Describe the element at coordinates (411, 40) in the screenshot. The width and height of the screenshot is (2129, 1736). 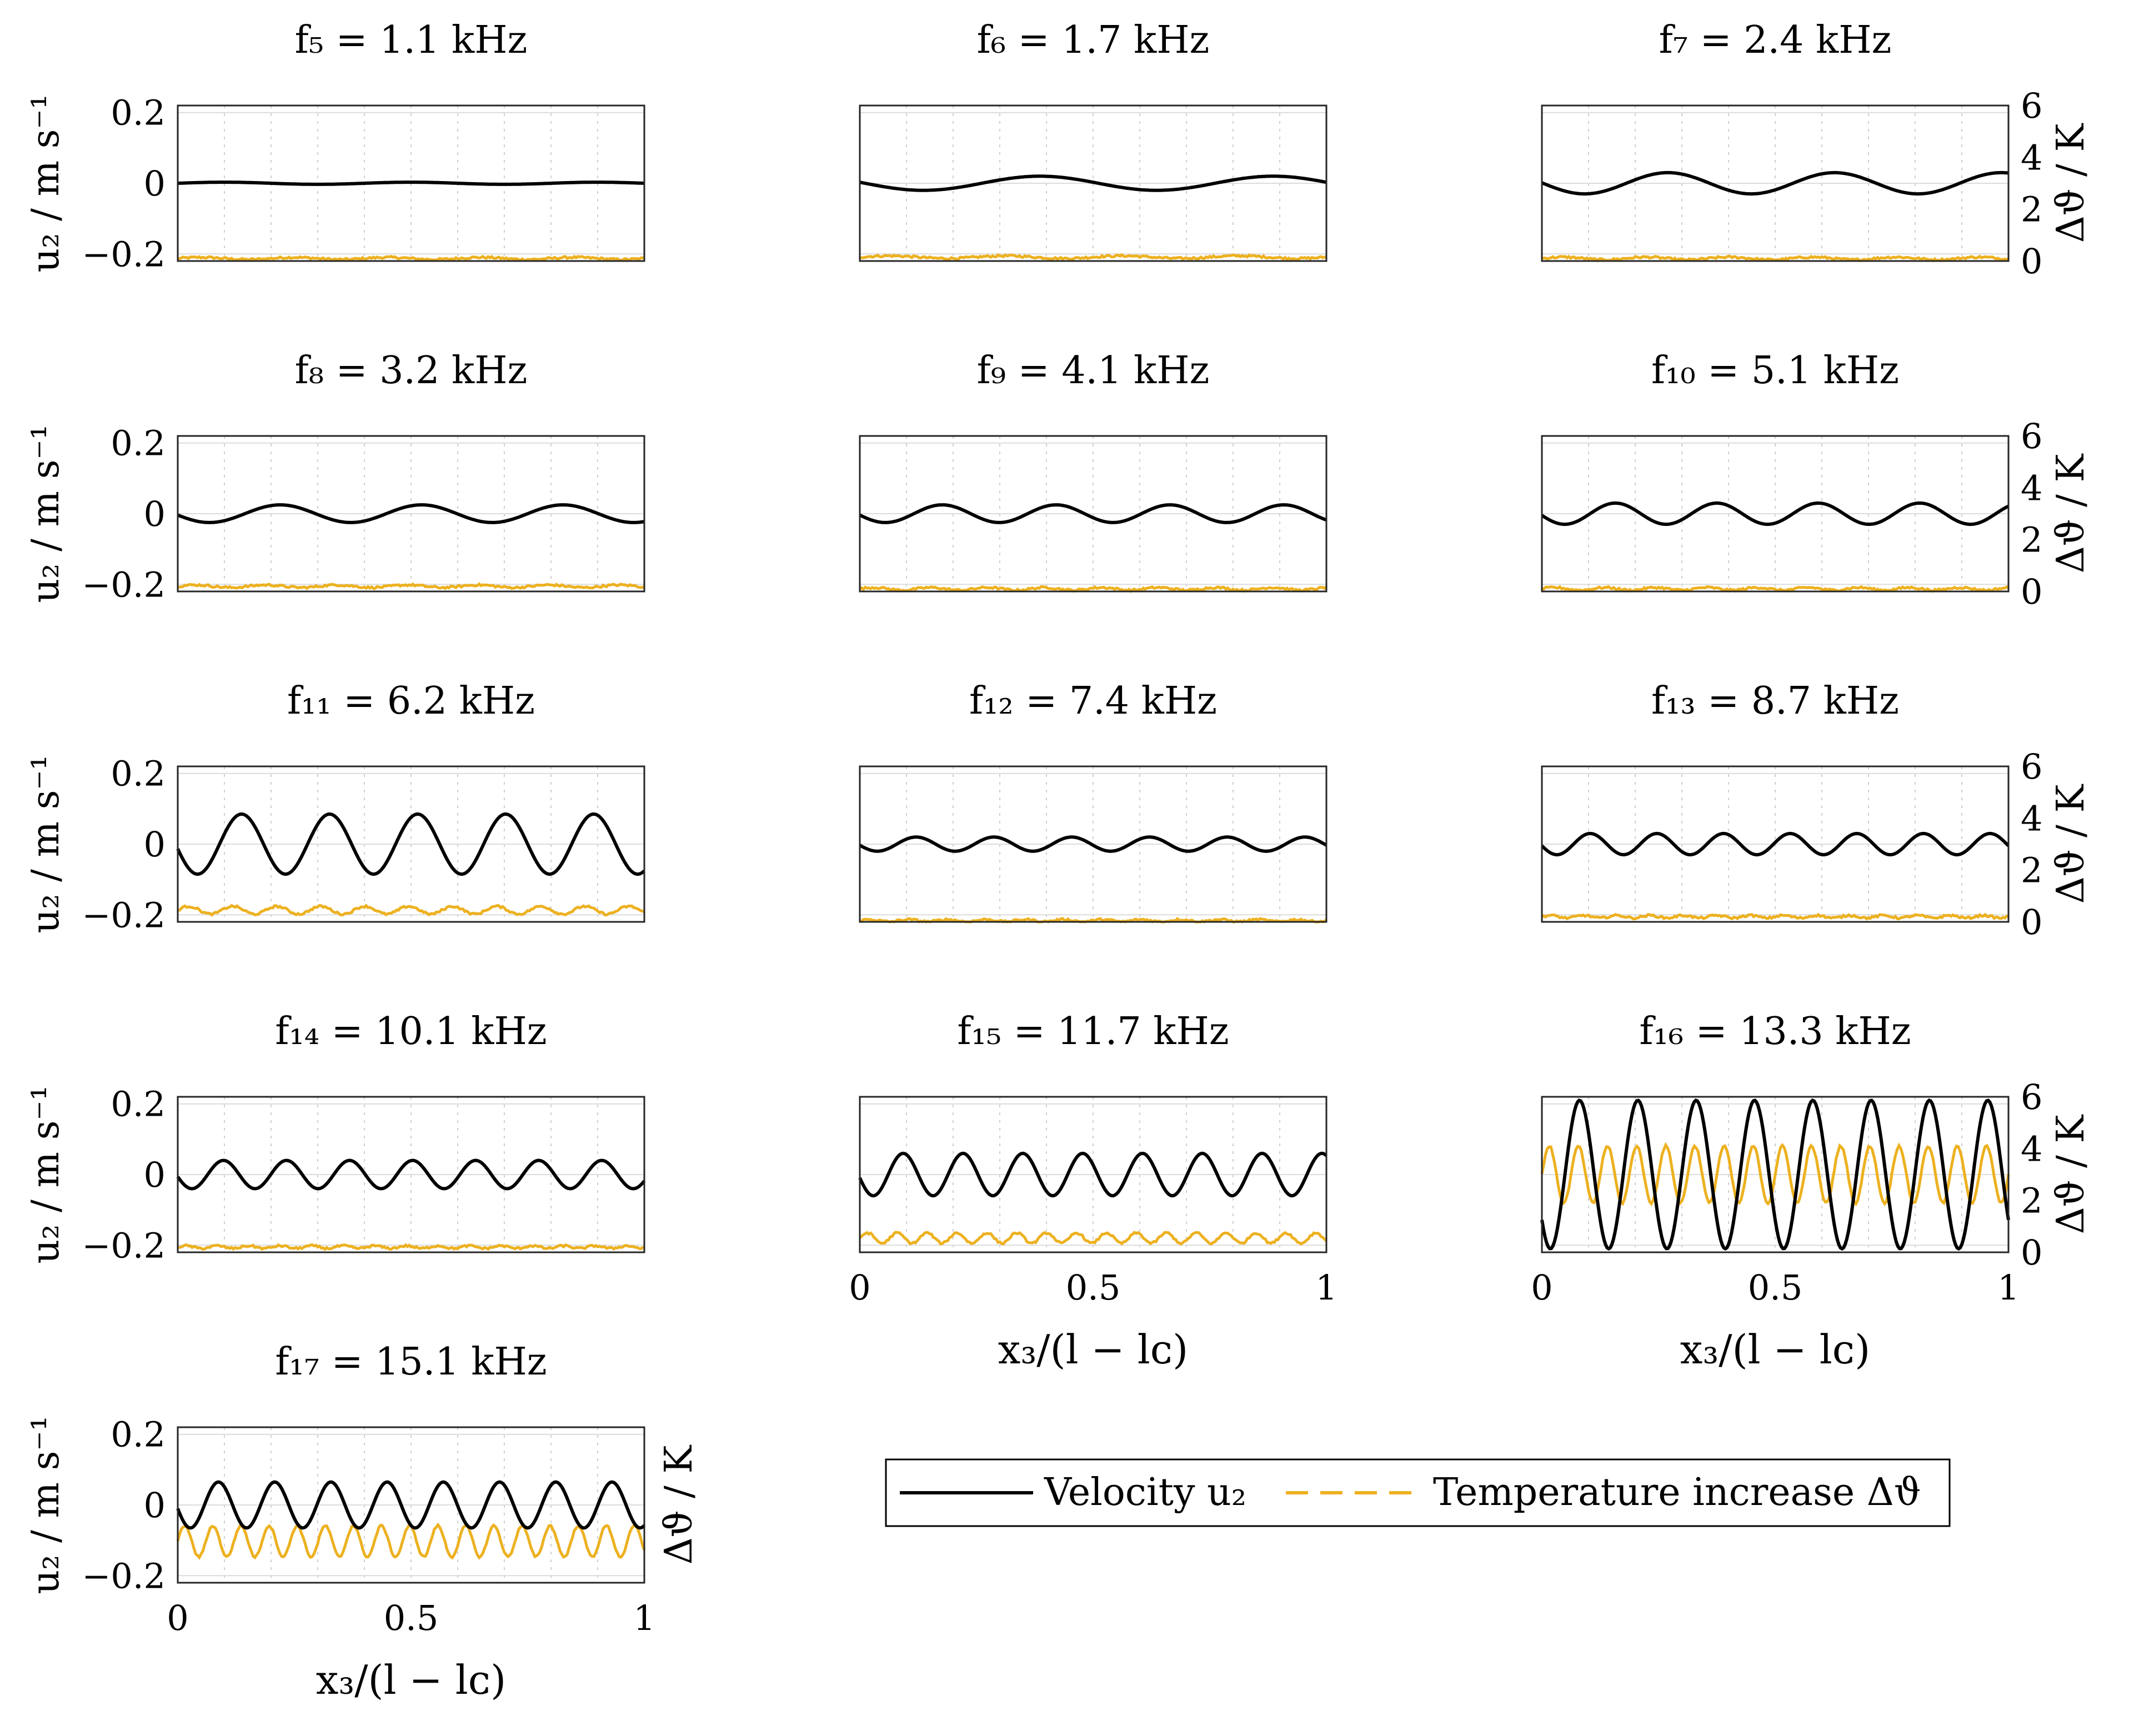
I see `panel-title: f₅ = 1.1 kHz` at that location.